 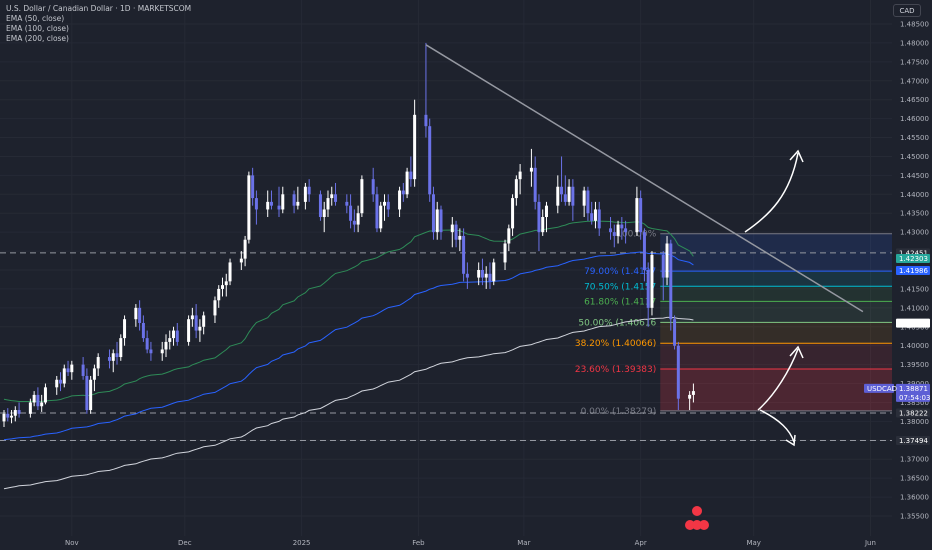 I want to click on currency-button: CAD, so click(x=907, y=10).